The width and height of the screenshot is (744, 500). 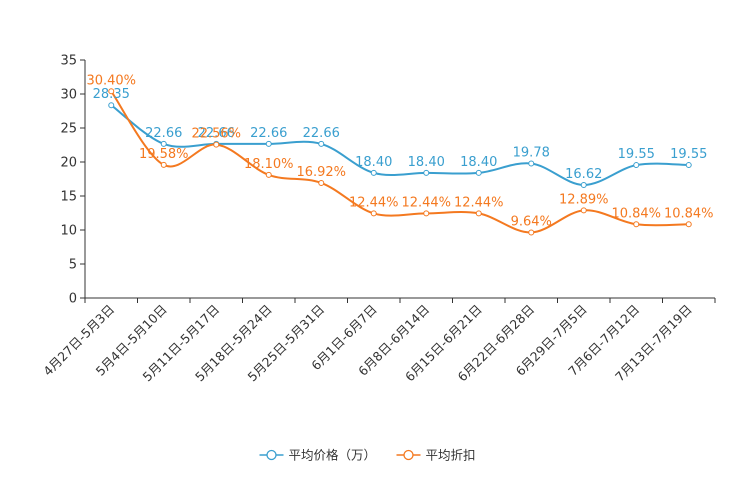 What do you see at coordinates (321, 172) in the screenshot?
I see `data-label-1: 16.92%` at bounding box center [321, 172].